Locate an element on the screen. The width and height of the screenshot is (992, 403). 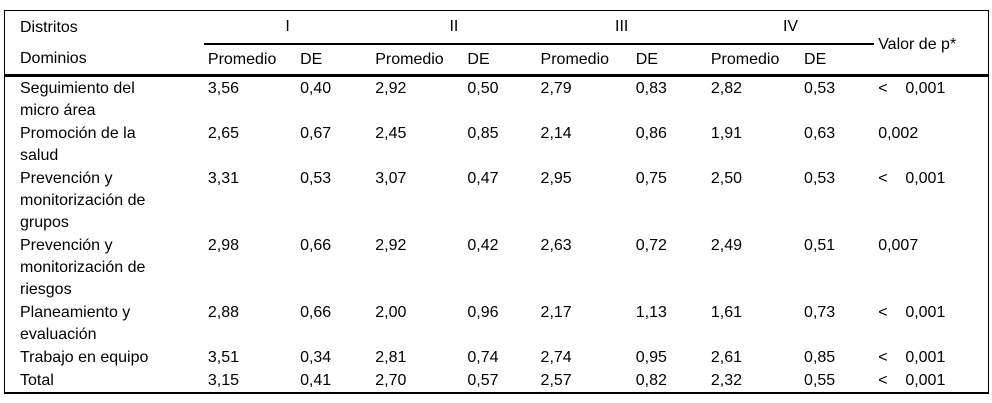
promedio-value: 2,82 is located at coordinates (726, 88).